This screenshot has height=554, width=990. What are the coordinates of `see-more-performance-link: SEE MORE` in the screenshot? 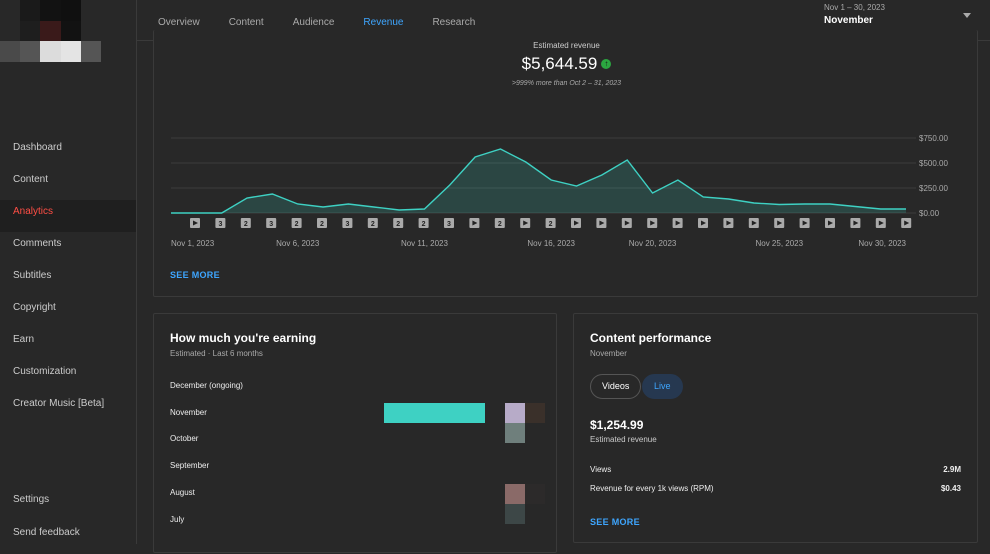 It's located at (615, 522).